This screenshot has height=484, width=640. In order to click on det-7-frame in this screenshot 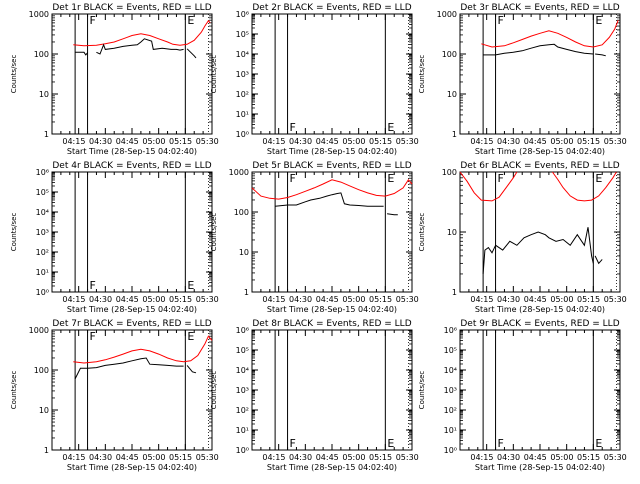, I will do `click(132, 390)`.